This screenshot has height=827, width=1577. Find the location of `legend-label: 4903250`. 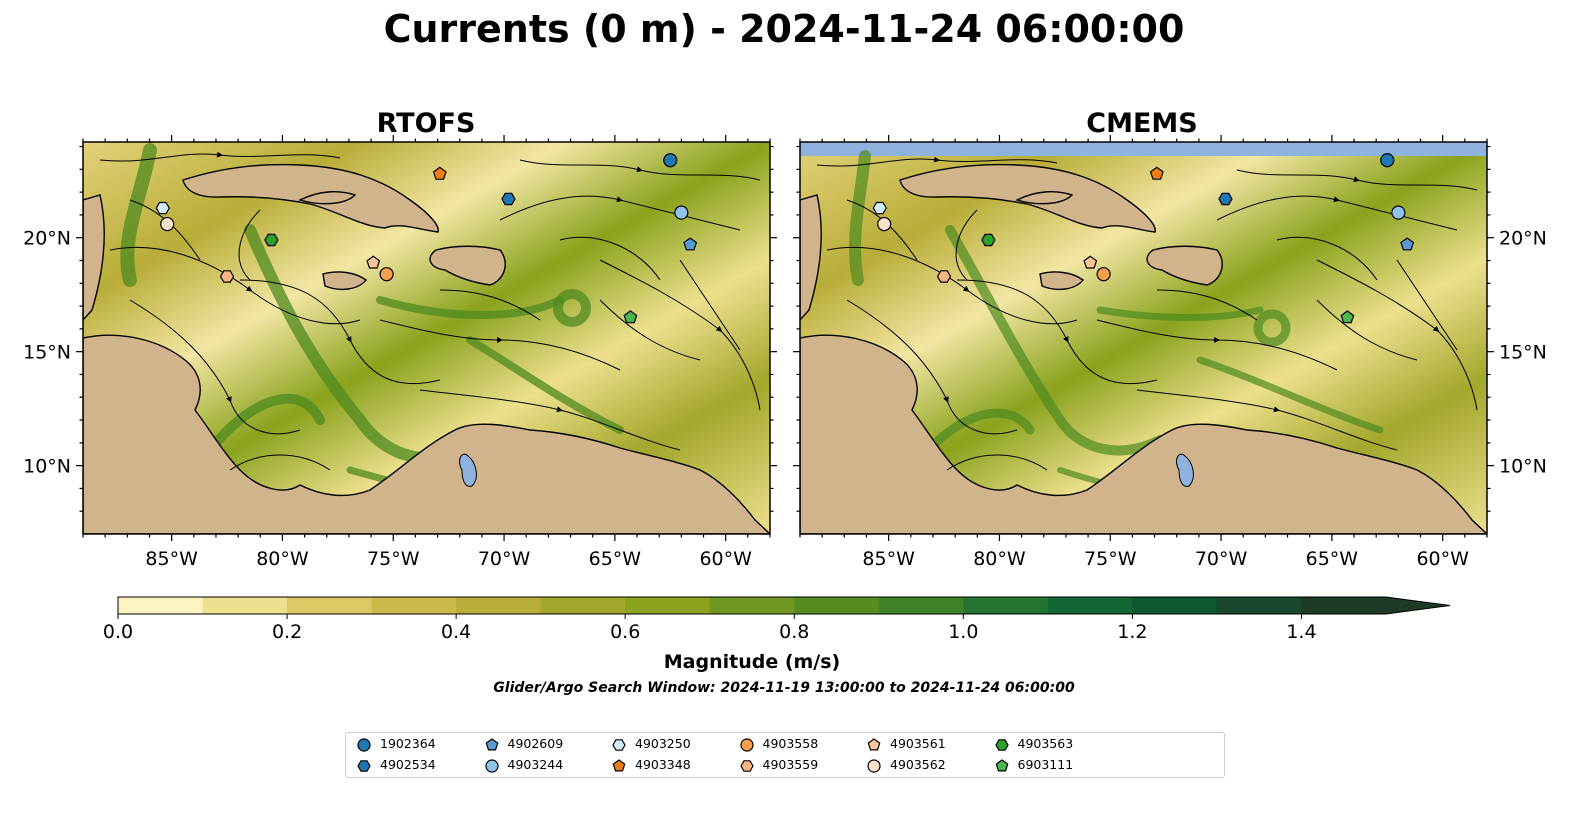

legend-label: 4903250 is located at coordinates (663, 743).